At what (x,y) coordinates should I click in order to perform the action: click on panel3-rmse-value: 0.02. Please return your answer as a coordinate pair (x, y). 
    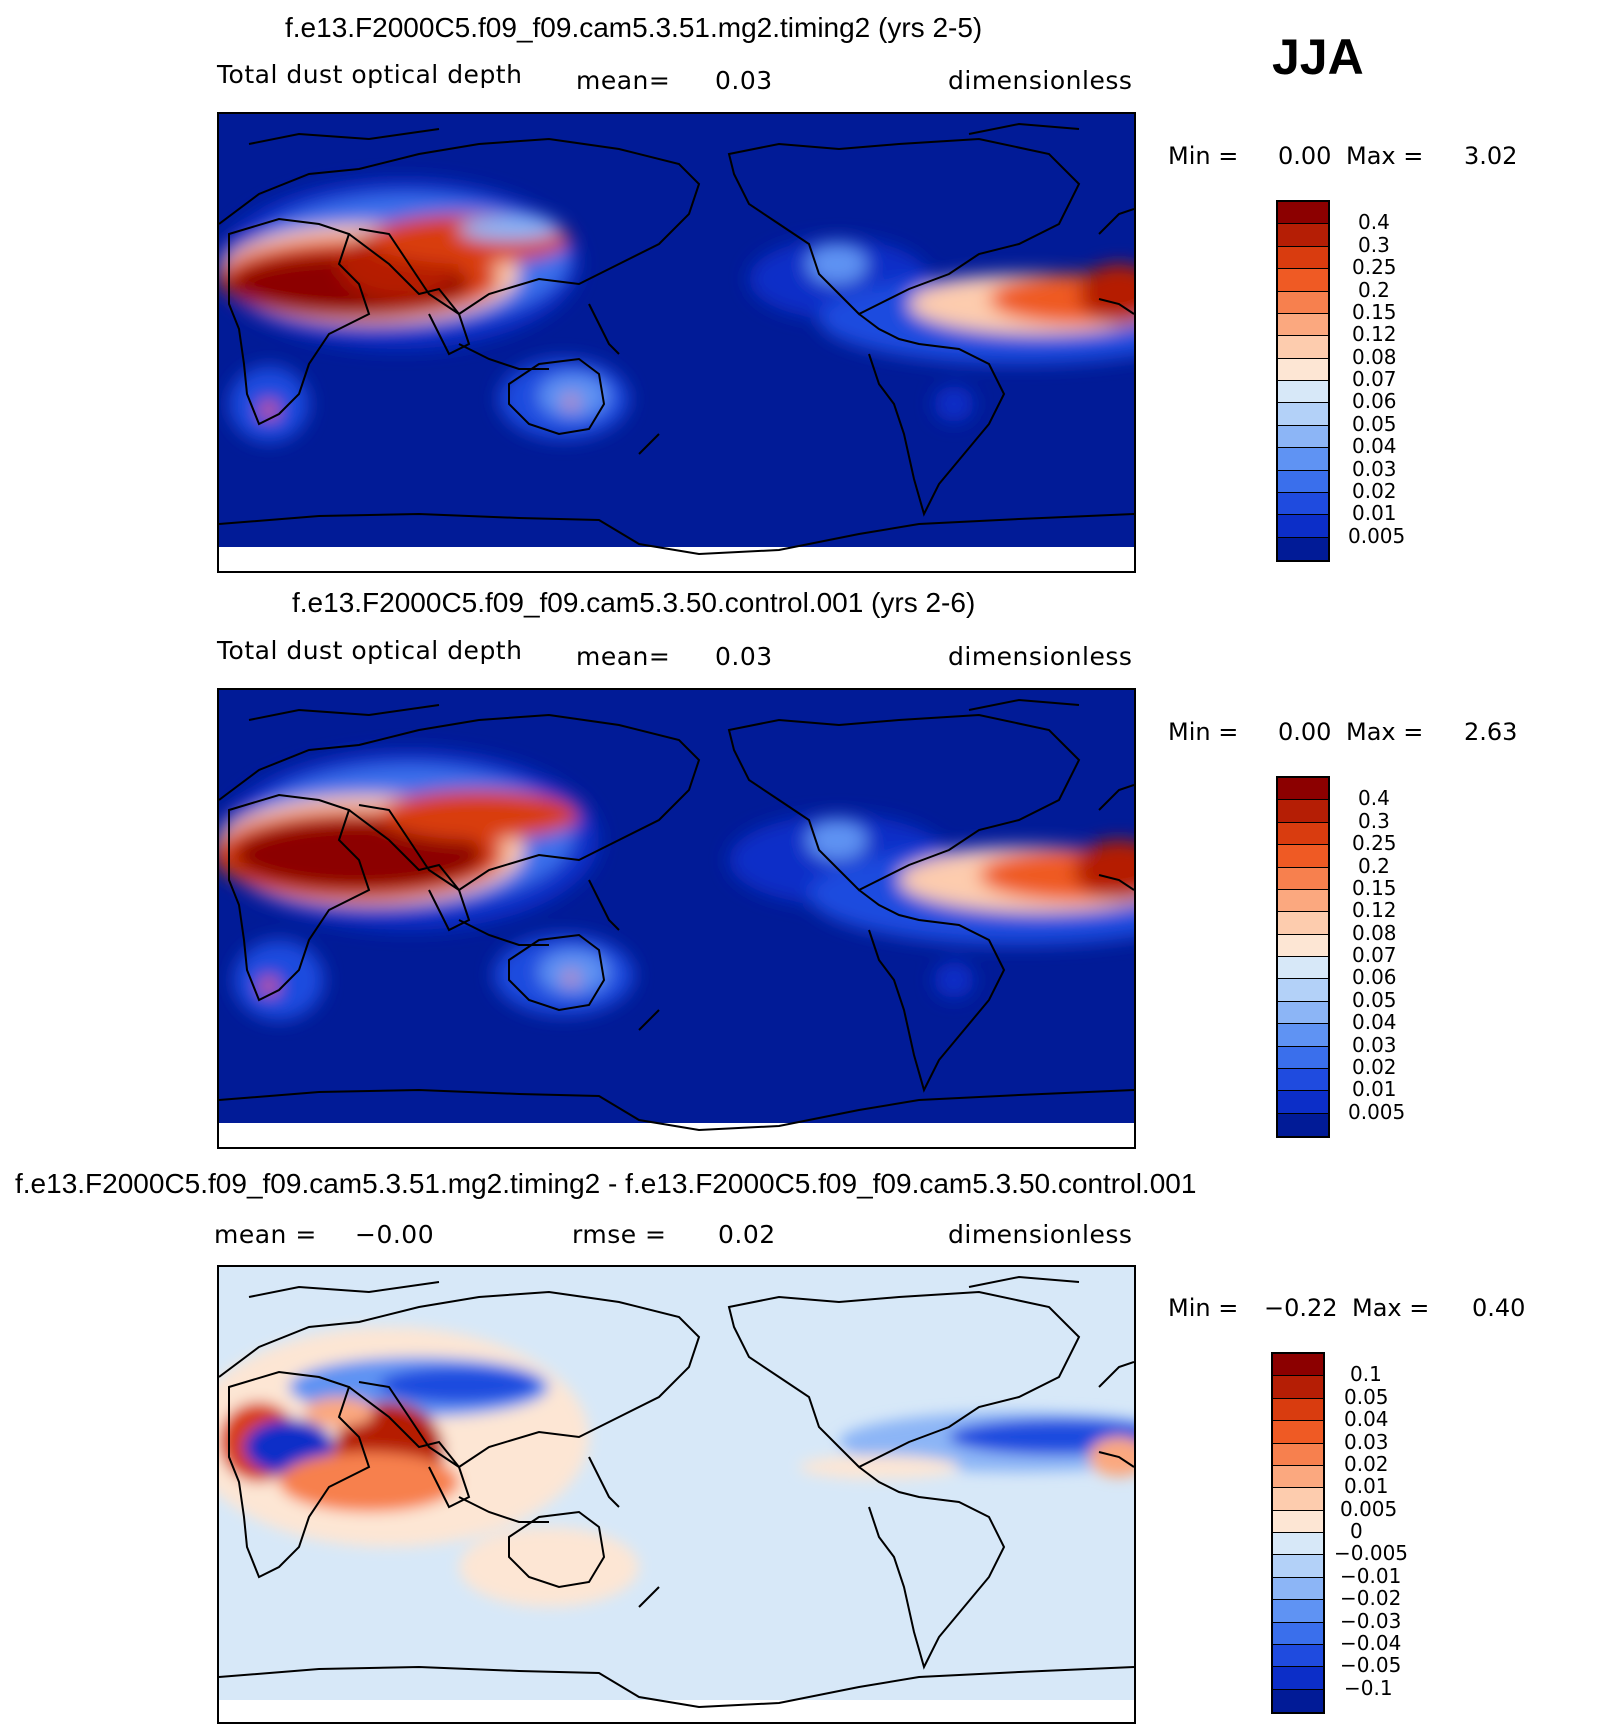
    Looking at the image, I should click on (747, 1234).